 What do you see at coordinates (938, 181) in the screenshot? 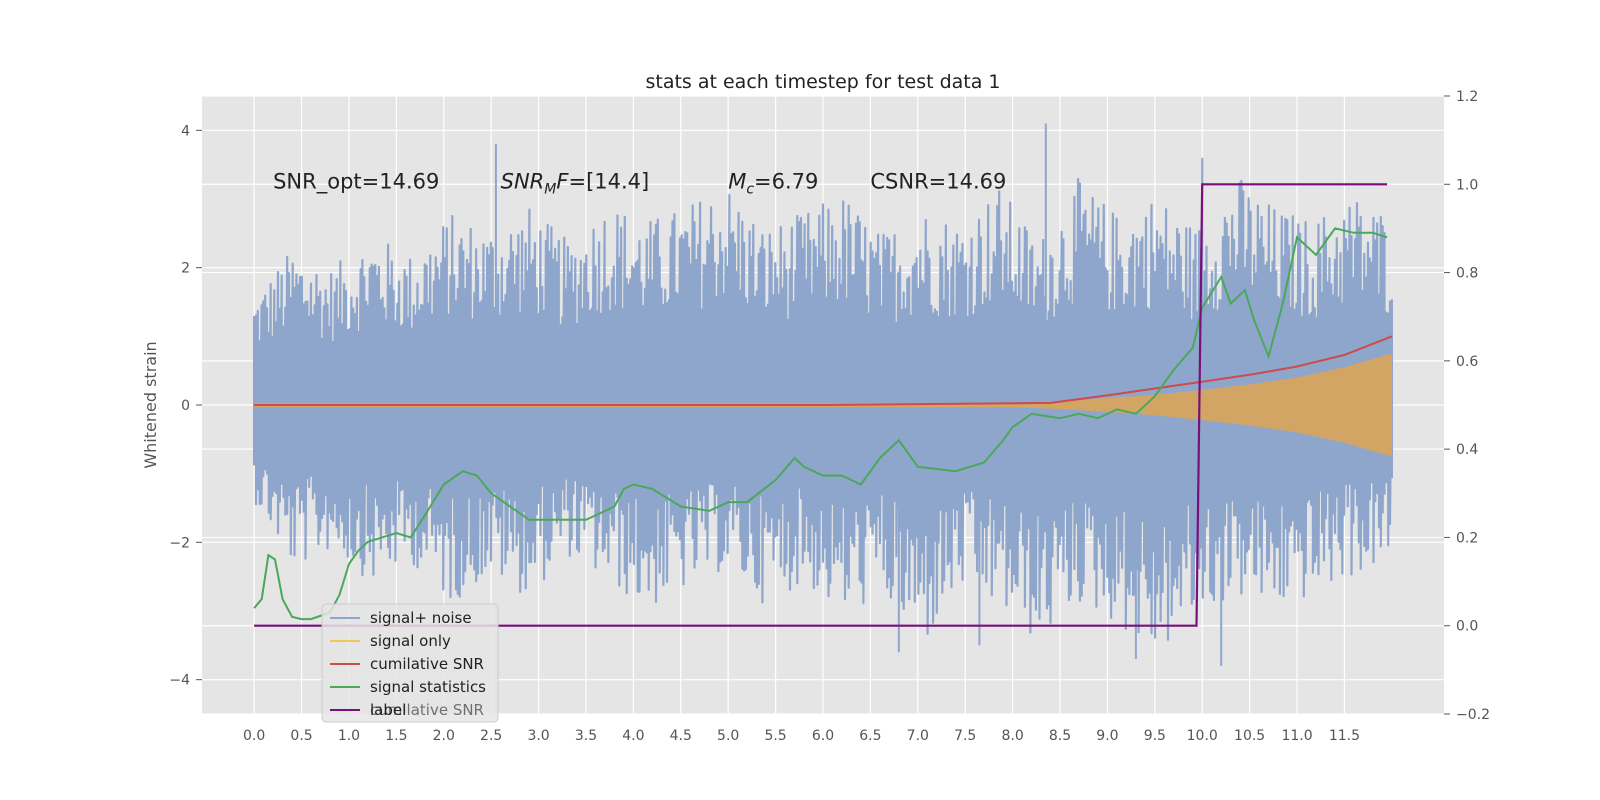
I see `annotation-3: CSNR=14.69` at bounding box center [938, 181].